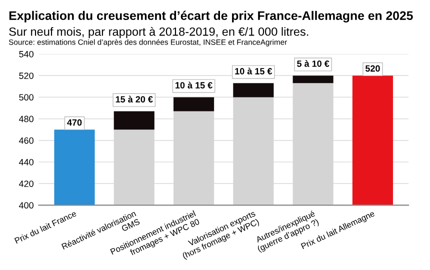 This screenshot has width=430, height=270. Describe the element at coordinates (26, 119) in the screenshot. I see `y-tick-label: 480` at that location.